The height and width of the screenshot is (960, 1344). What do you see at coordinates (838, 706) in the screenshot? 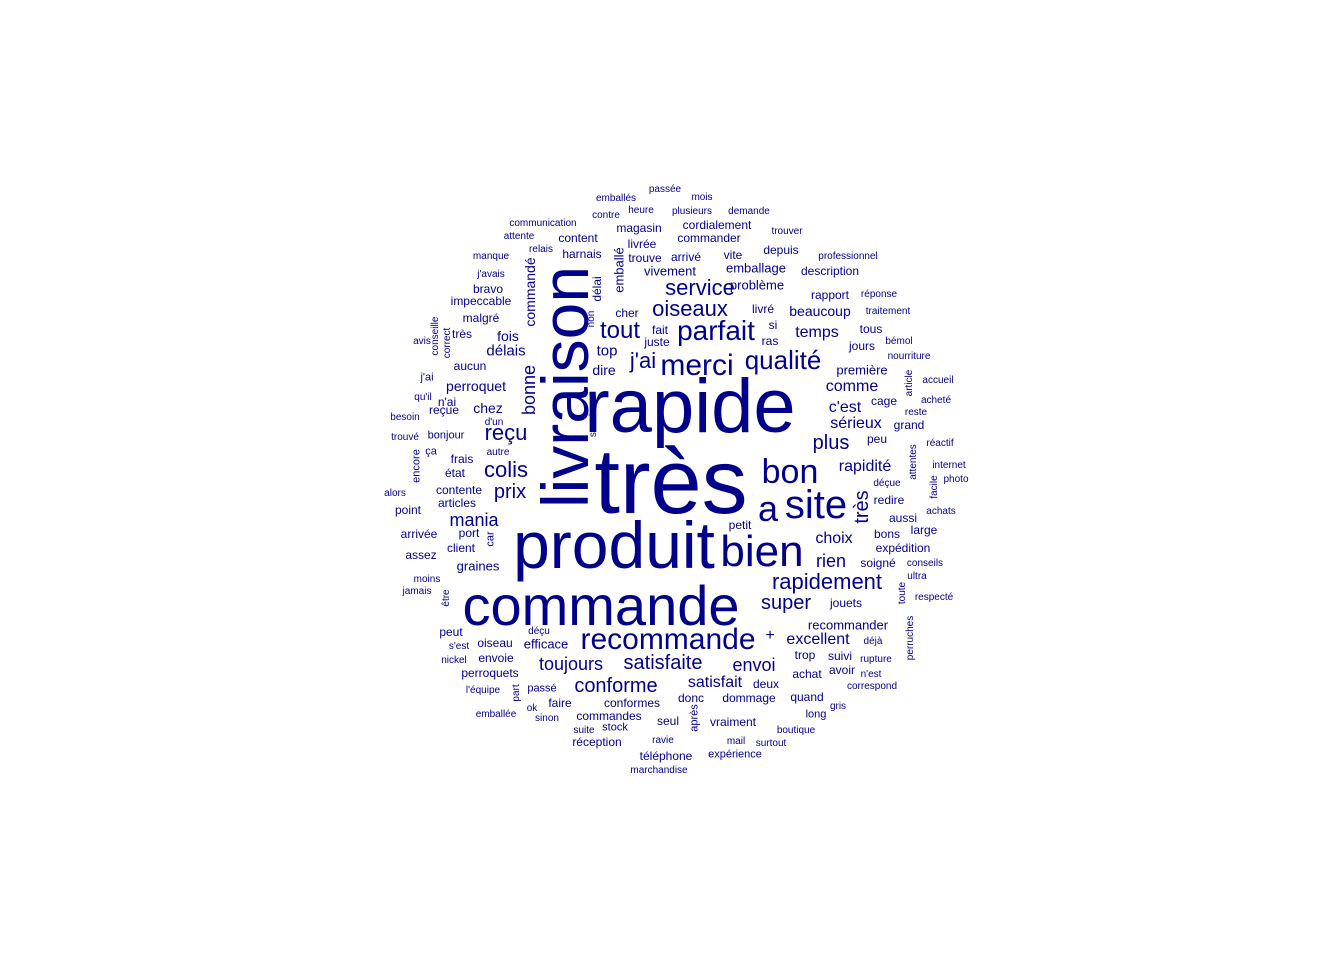
I see `word: gris` at bounding box center [838, 706].